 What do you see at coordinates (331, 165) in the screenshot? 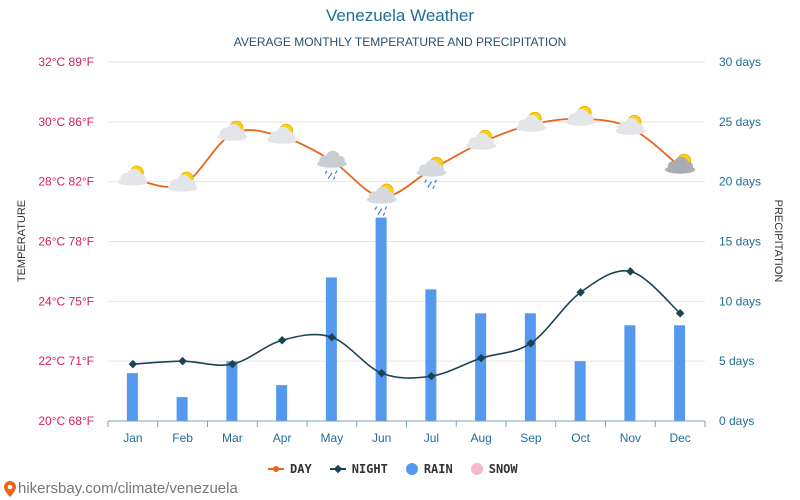
I see `rain-cloud-icon` at bounding box center [331, 165].